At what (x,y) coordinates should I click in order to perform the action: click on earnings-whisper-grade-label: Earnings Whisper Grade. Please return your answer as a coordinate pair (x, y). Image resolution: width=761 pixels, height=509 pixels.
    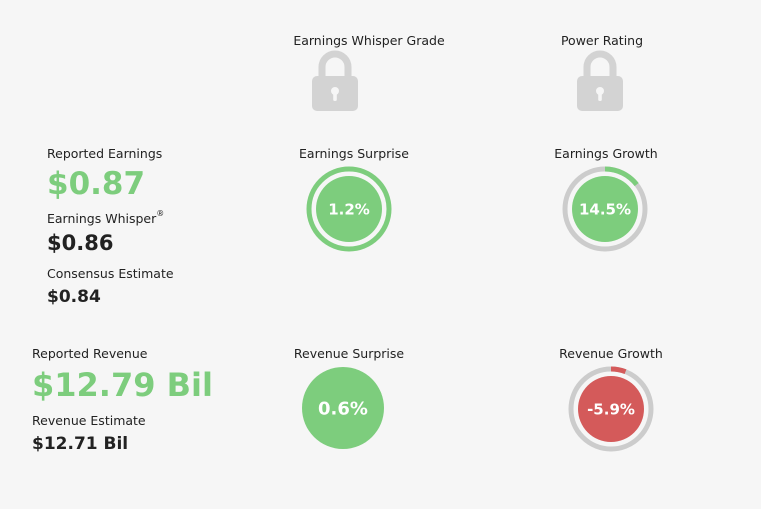
    Looking at the image, I should click on (369, 40).